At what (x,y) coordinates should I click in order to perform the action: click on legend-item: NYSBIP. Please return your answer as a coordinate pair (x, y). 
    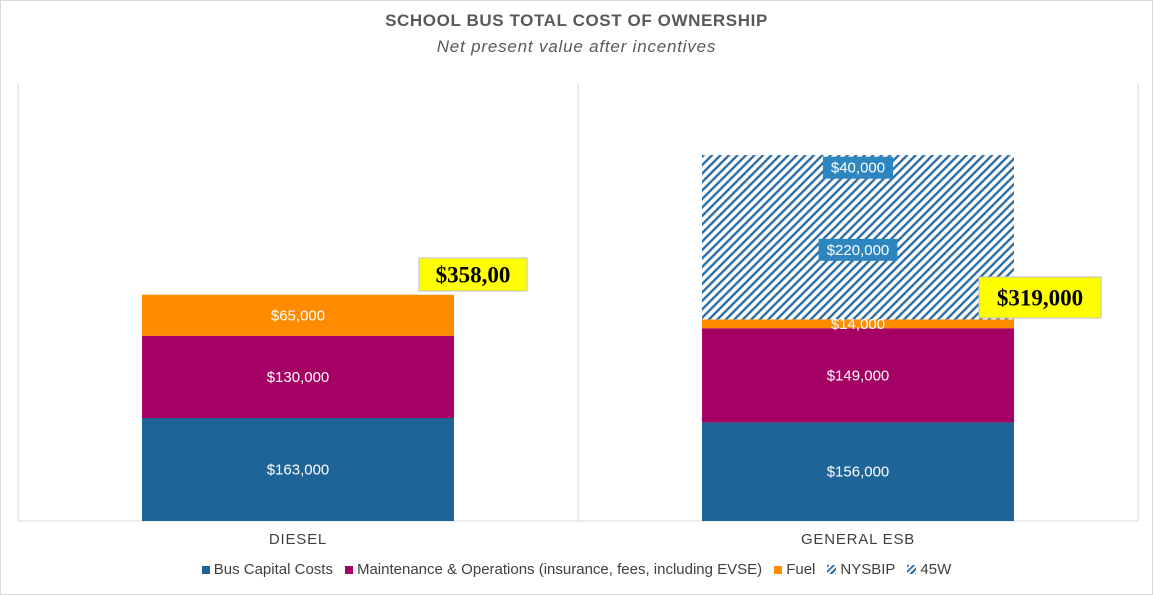
    Looking at the image, I should click on (861, 569).